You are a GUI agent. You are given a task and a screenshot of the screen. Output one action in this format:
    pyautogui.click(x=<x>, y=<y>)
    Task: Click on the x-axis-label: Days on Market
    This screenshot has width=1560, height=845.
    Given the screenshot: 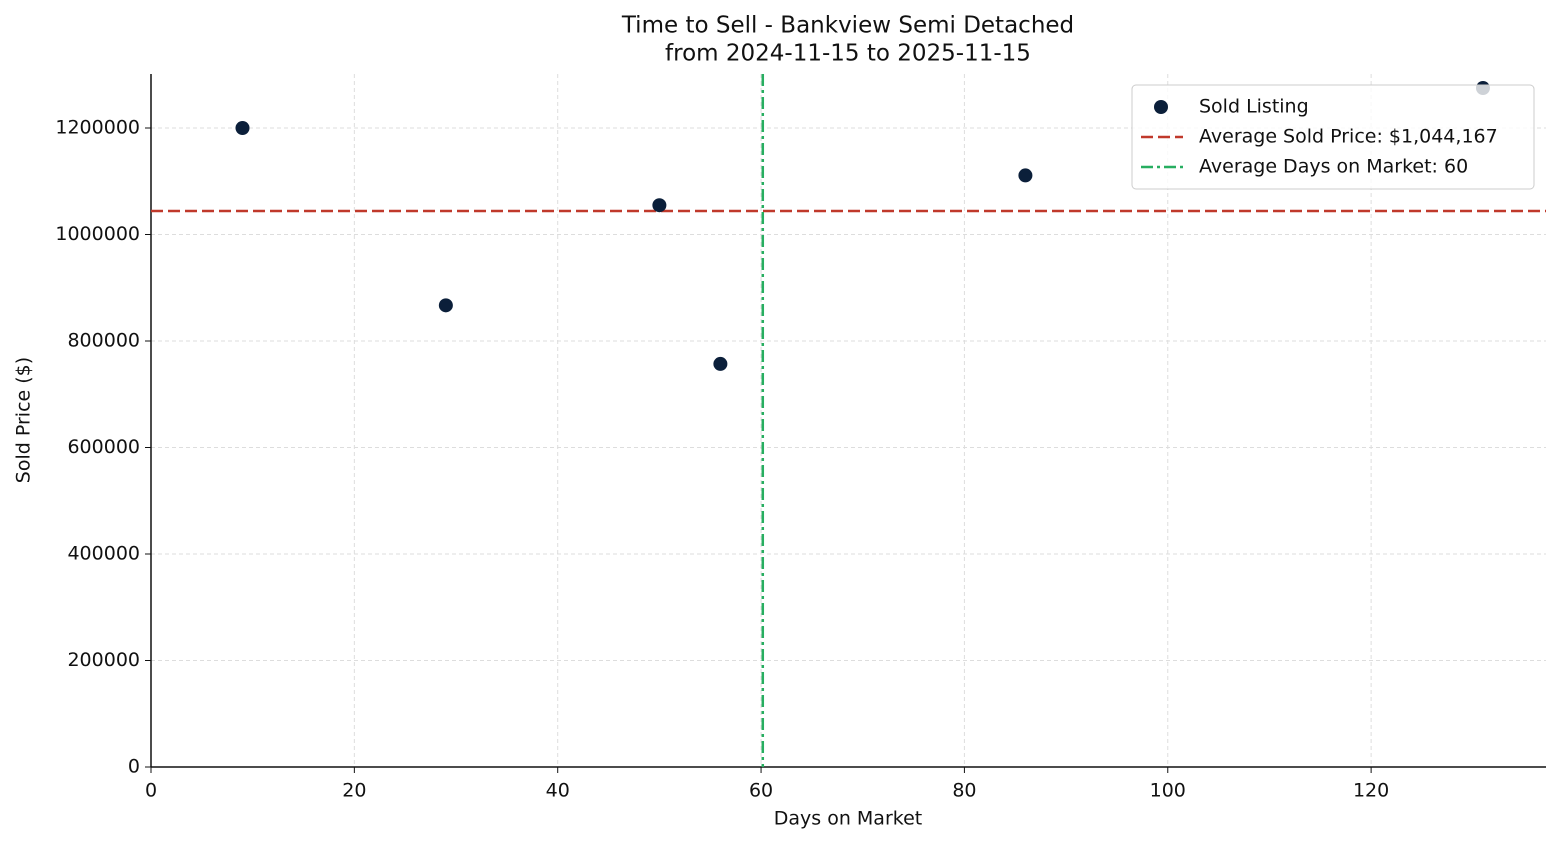 What is the action you would take?
    pyautogui.click(x=848, y=819)
    